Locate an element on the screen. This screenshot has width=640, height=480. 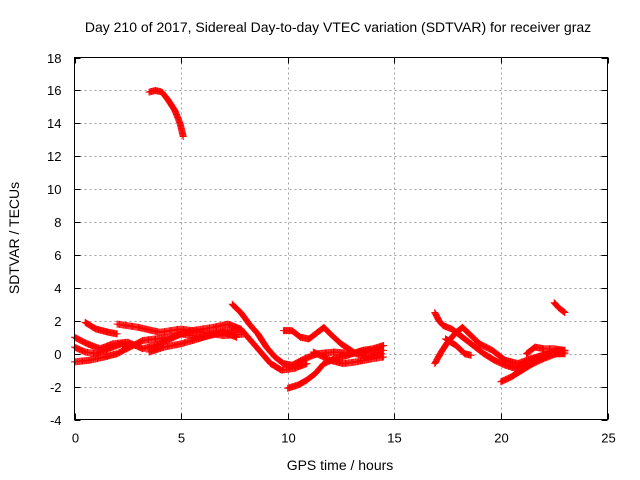
y-tick-label: 10 is located at coordinates (54, 189).